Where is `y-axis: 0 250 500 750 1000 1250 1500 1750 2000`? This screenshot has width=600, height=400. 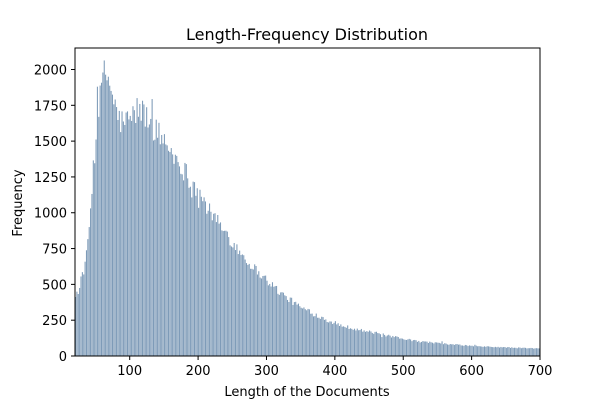 y-axis: 0 250 500 750 1000 1250 1500 1750 2000 is located at coordinates (54, 214).